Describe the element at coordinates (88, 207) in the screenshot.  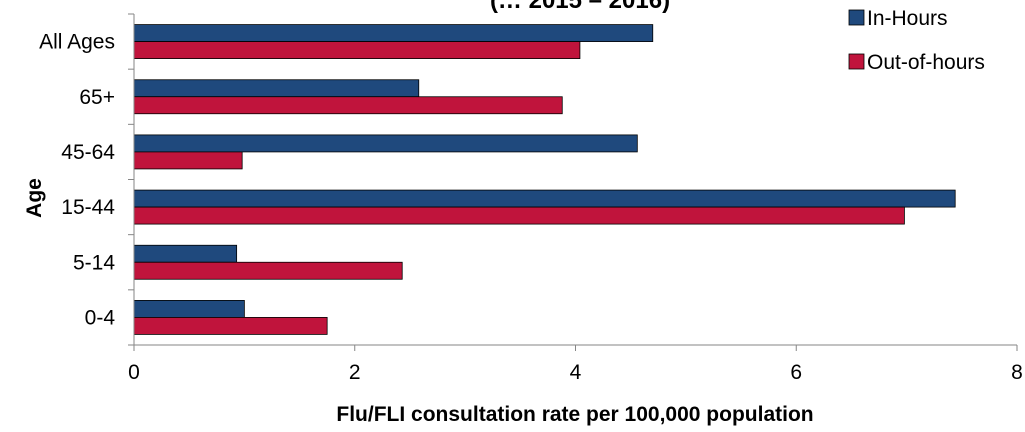
I see `y-tick-label: 15-44` at that location.